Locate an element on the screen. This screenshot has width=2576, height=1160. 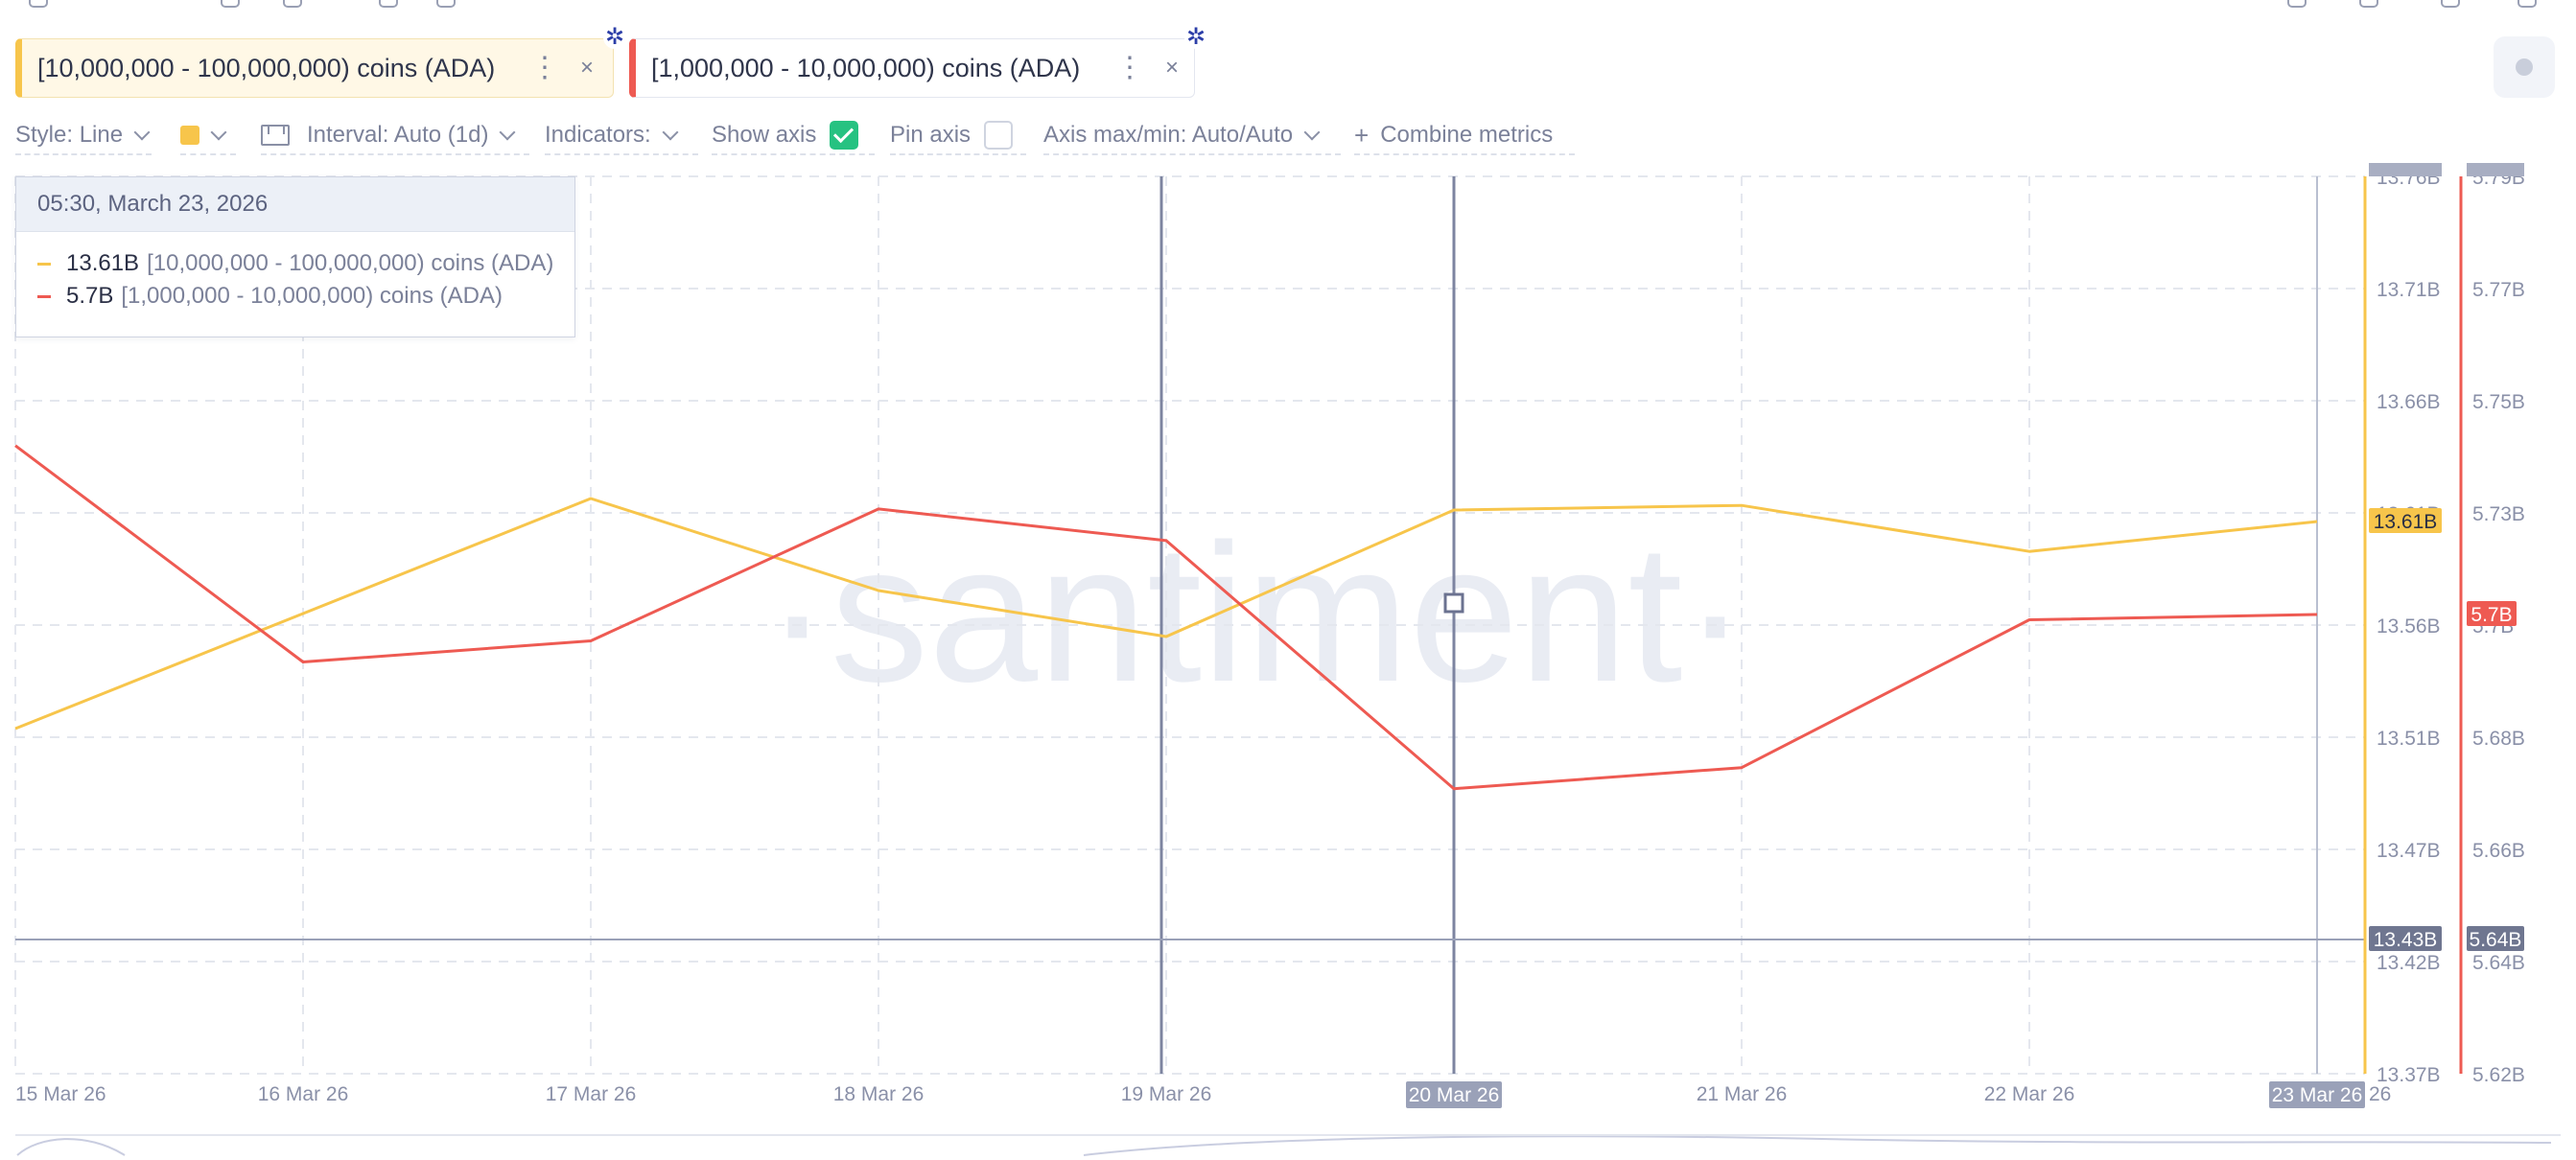
y-tick-right: 5.64B is located at coordinates (2498, 963).